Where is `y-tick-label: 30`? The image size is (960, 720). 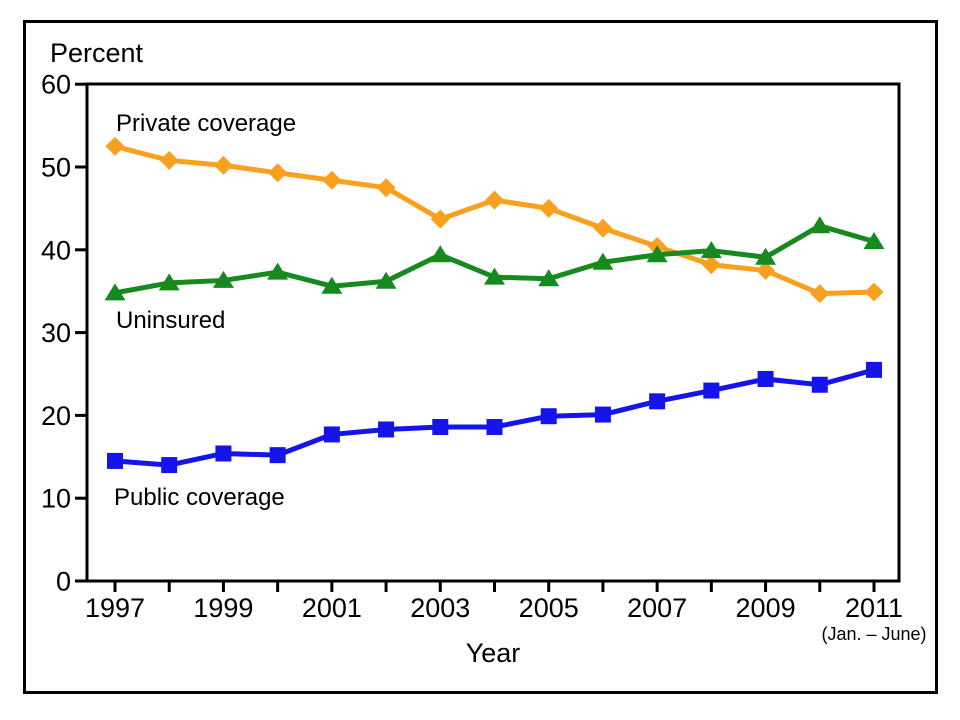
y-tick-label: 30 is located at coordinates (56, 333).